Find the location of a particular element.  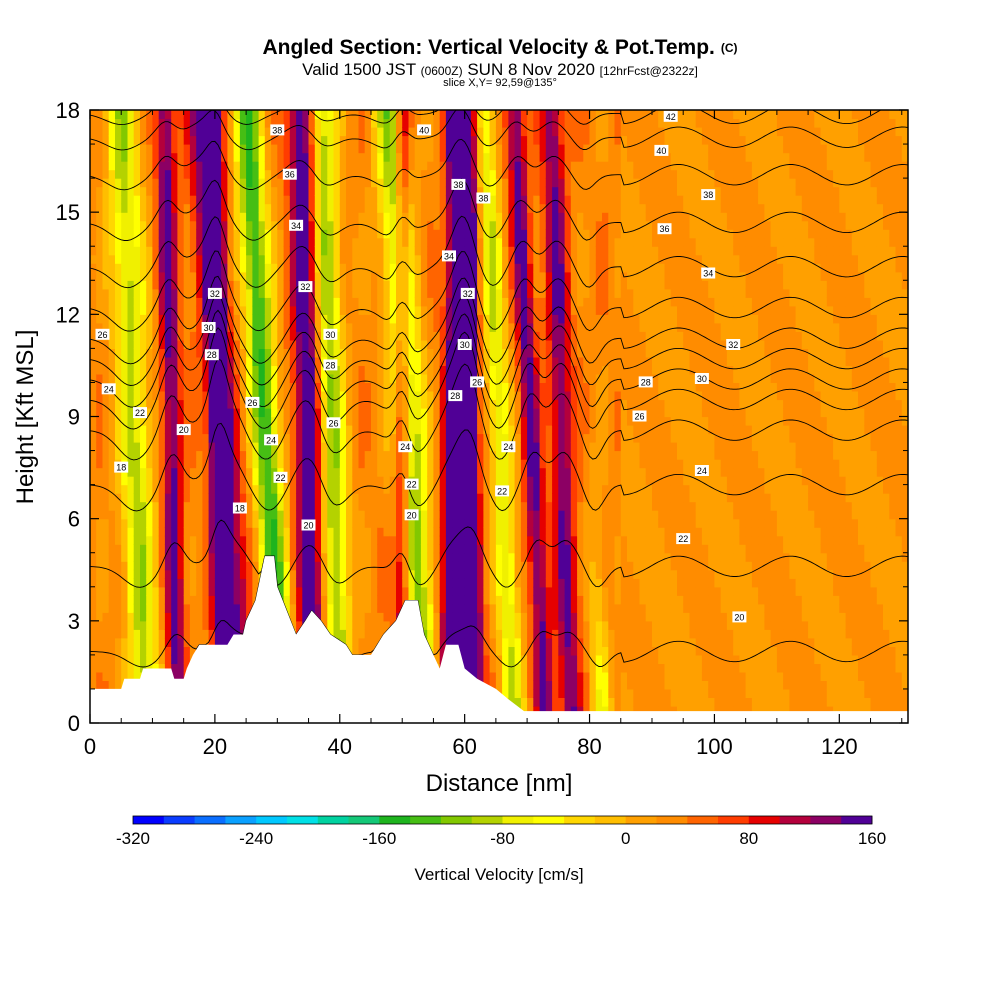

subtitle-part-4: [12hrFcst@2322z] is located at coordinates (648, 71).